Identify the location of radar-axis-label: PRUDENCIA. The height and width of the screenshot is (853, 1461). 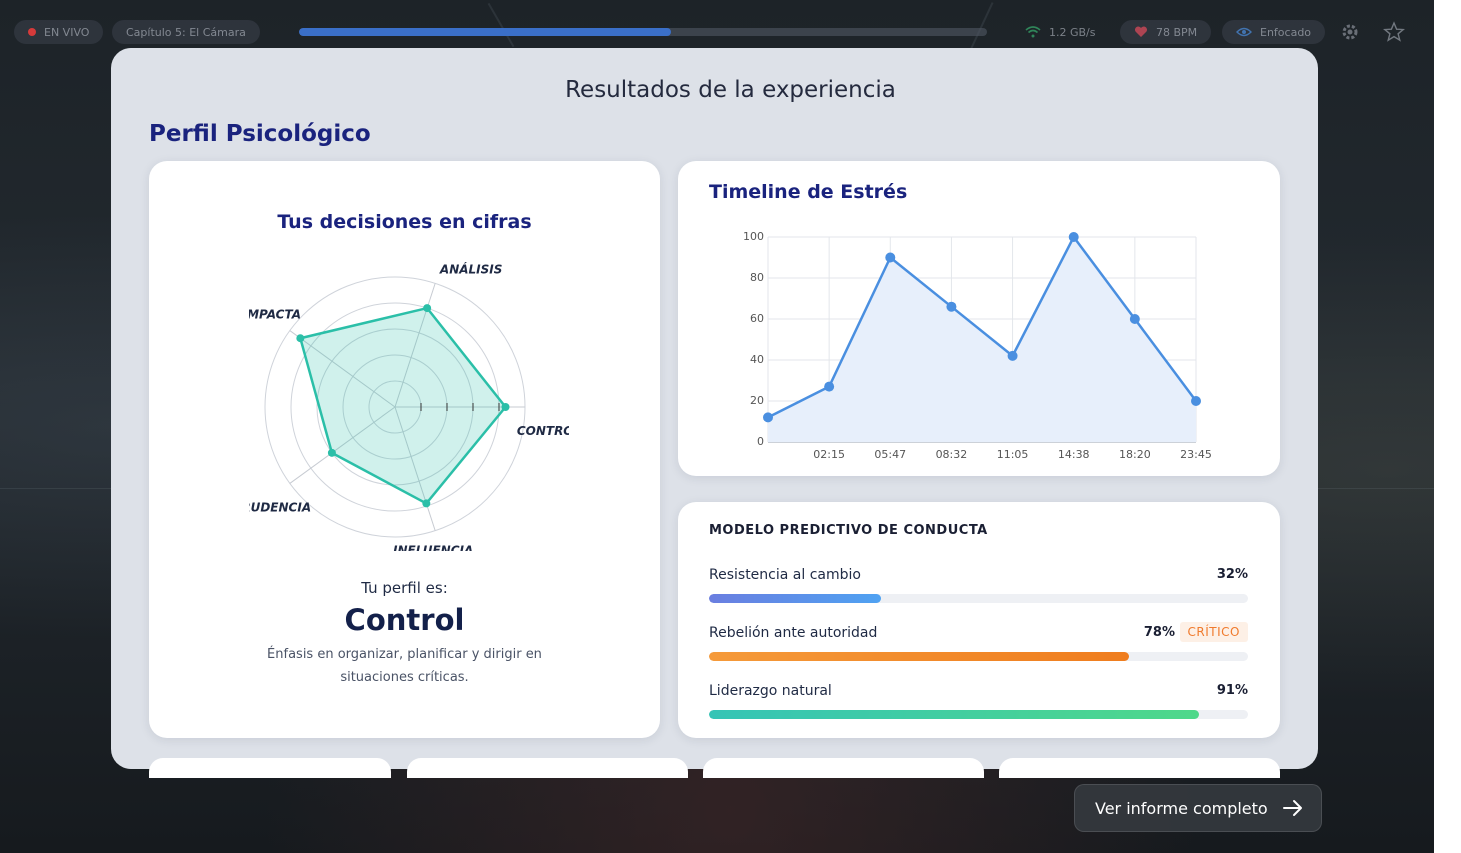
(280, 507).